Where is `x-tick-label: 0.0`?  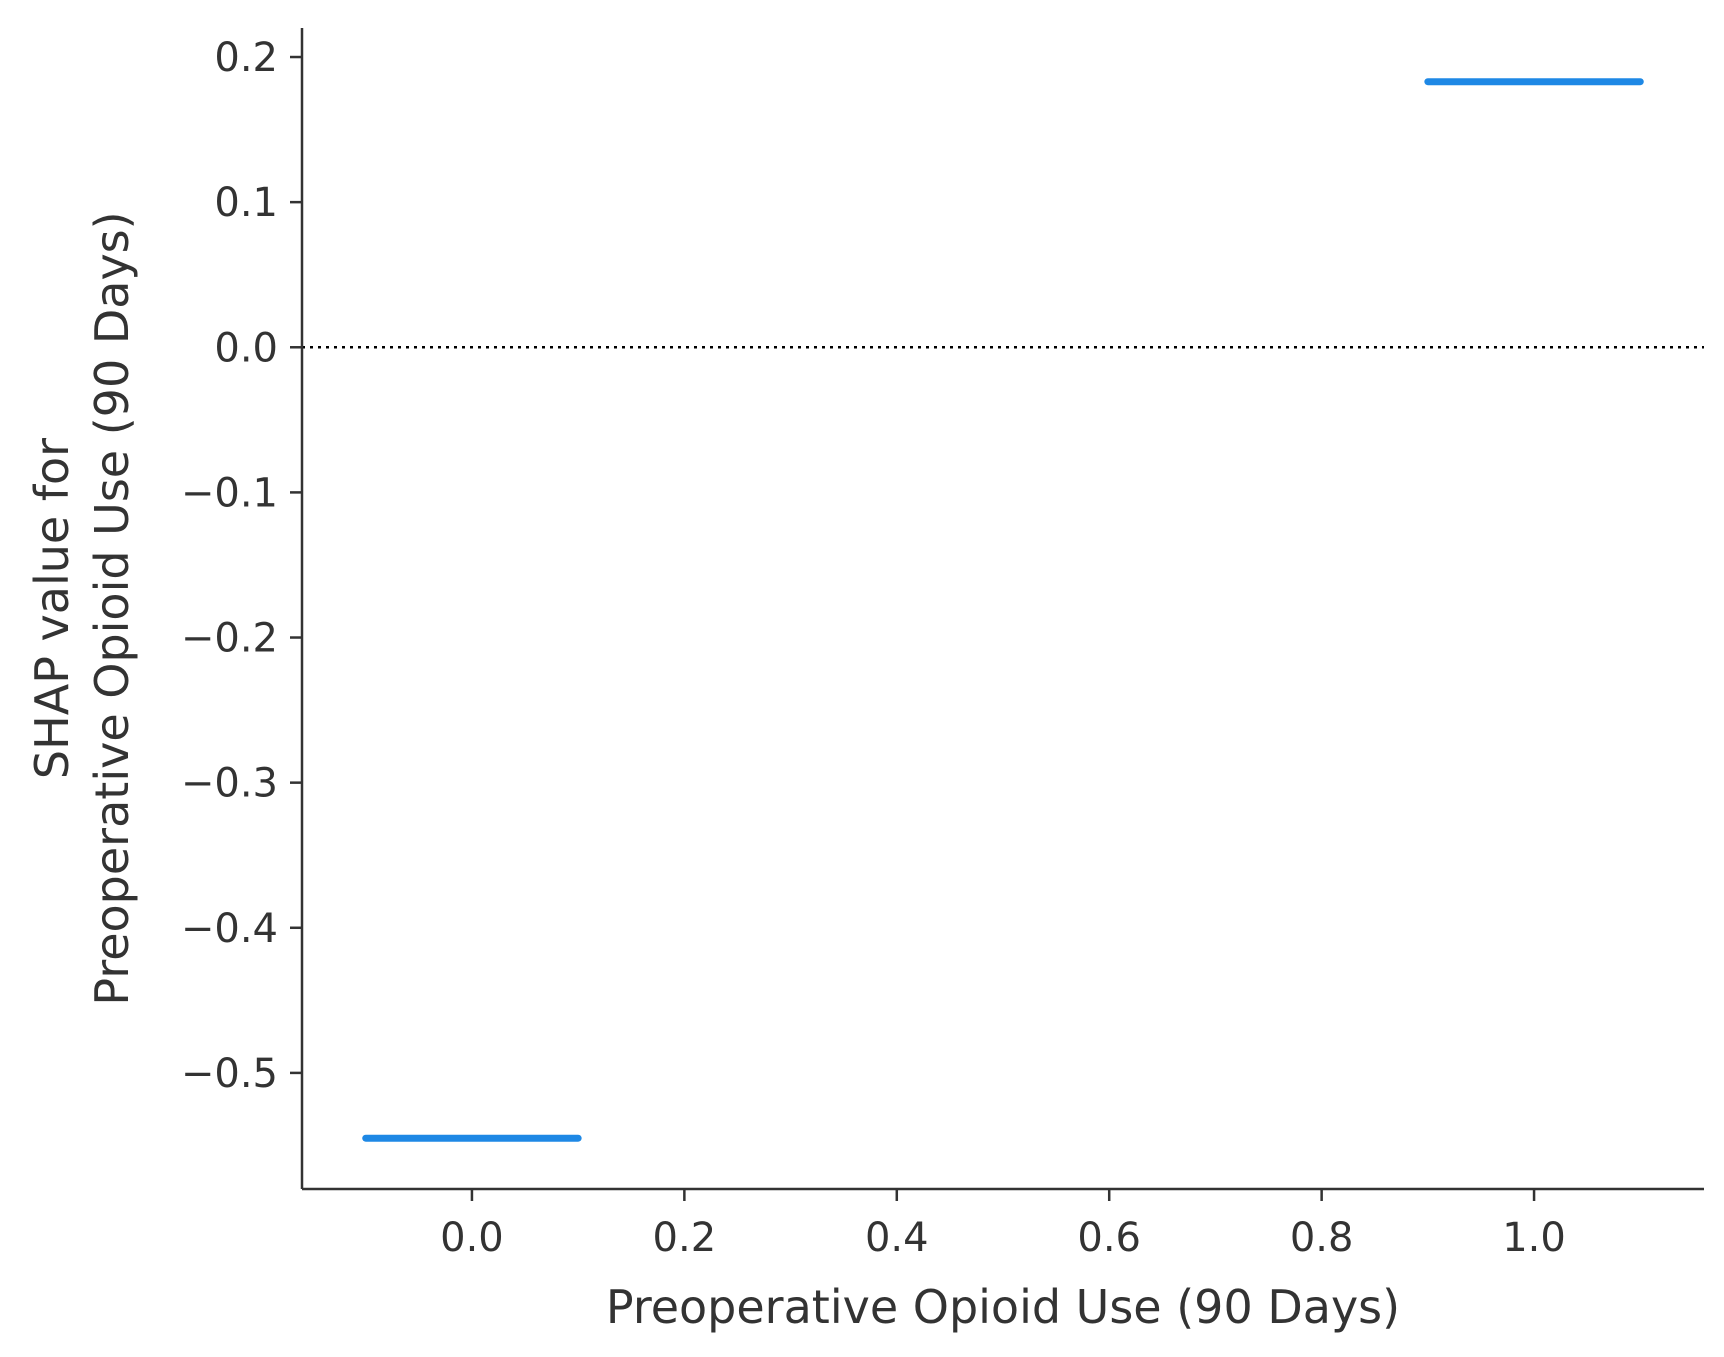 x-tick-label: 0.0 is located at coordinates (472, 1238).